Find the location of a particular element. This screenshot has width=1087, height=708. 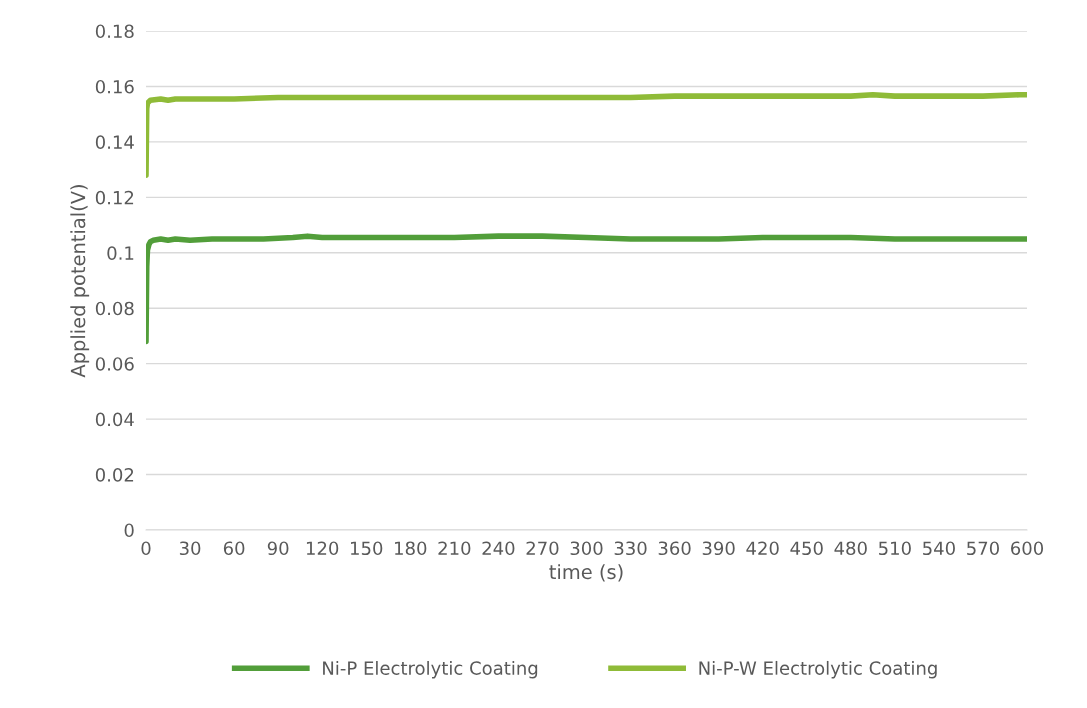

x-tick-label: 90 is located at coordinates (278, 548).